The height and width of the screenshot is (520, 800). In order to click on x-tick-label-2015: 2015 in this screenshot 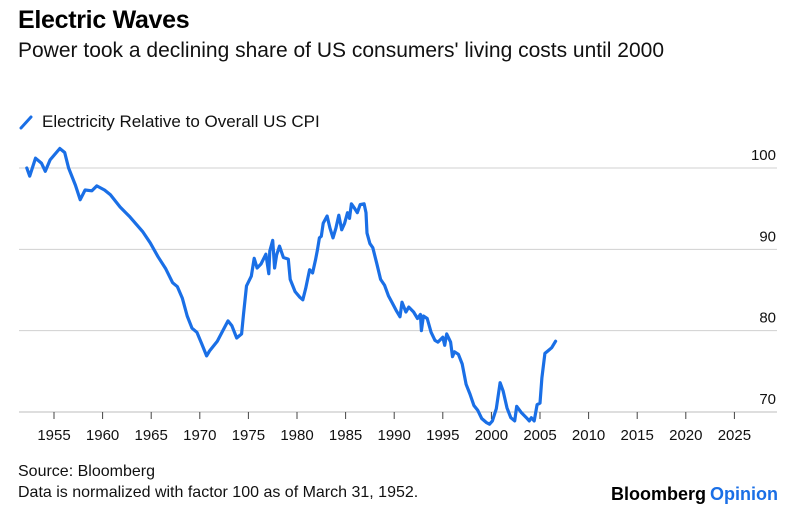, I will do `click(637, 435)`.